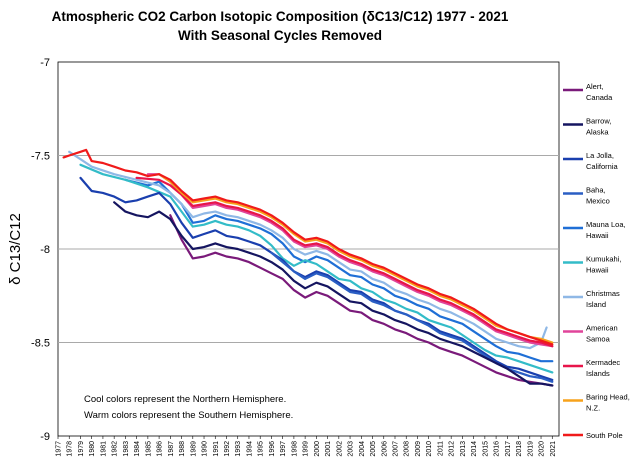 Image resolution: width=639 pixels, height=464 pixels. I want to click on legend-label: Canada, so click(599, 97).